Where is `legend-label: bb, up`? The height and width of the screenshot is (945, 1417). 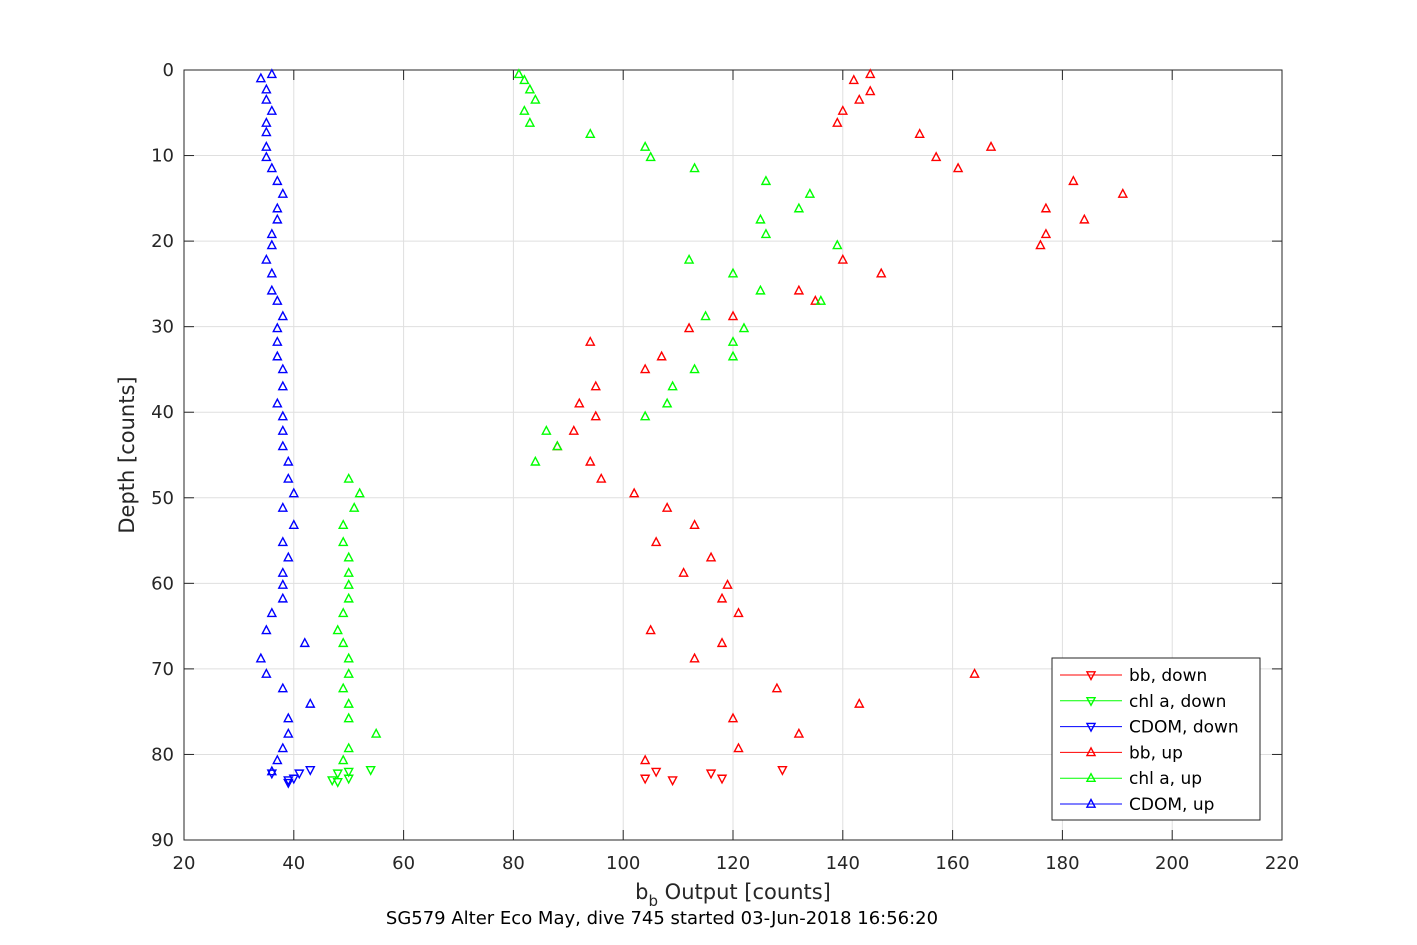
legend-label: bb, up is located at coordinates (1156, 753).